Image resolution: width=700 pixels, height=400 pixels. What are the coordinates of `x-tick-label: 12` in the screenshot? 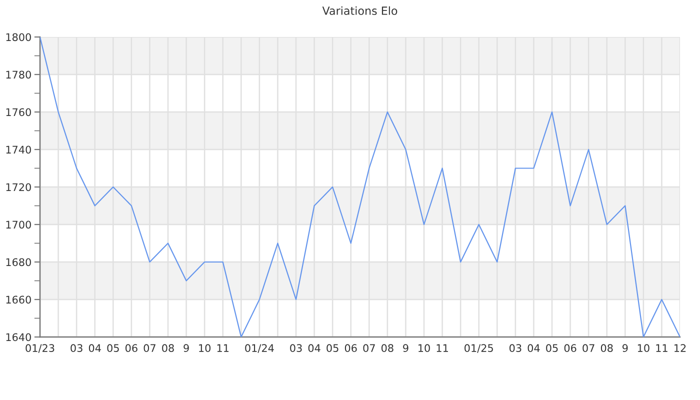 It's located at (680, 348).